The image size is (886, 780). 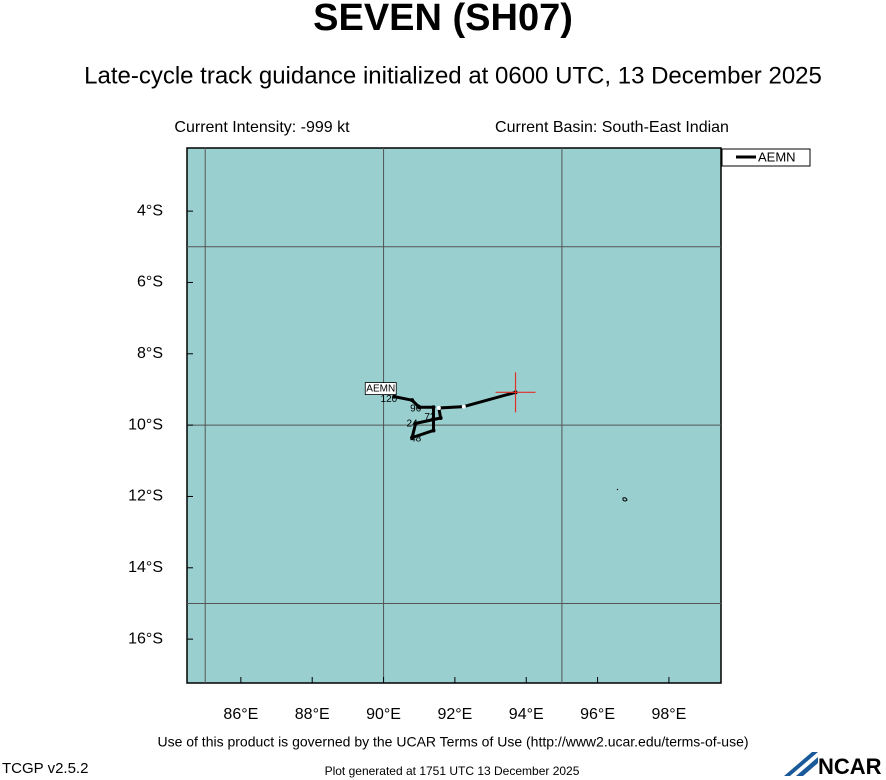 I want to click on logo-mark, so click(x=801, y=764).